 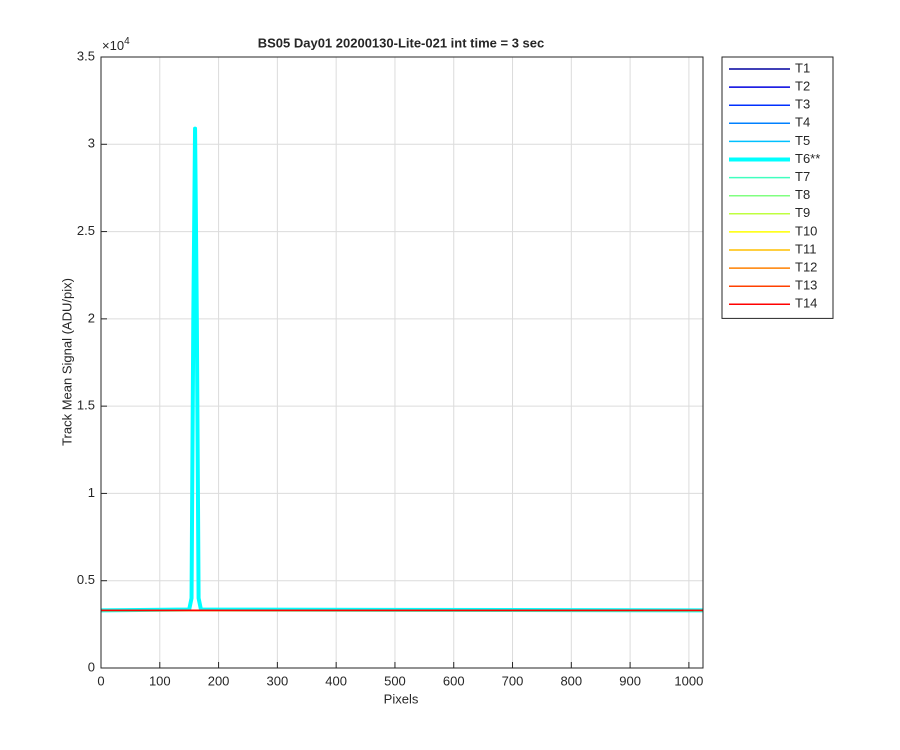 What do you see at coordinates (127, 41) in the screenshot?
I see `y-multiplier-exponent: 4` at bounding box center [127, 41].